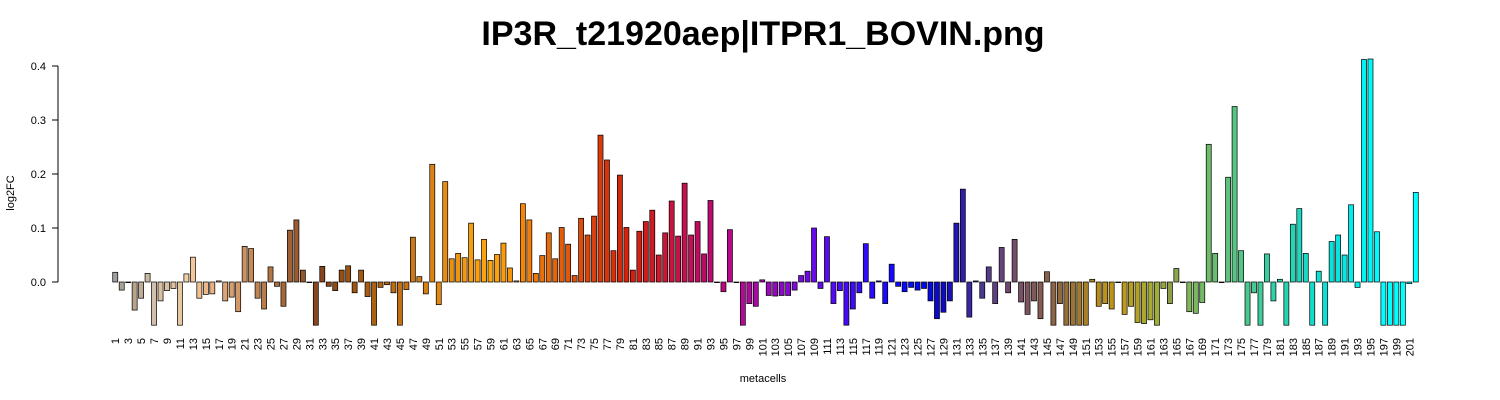  I want to click on x-tick-label: 145, so click(1048, 347).